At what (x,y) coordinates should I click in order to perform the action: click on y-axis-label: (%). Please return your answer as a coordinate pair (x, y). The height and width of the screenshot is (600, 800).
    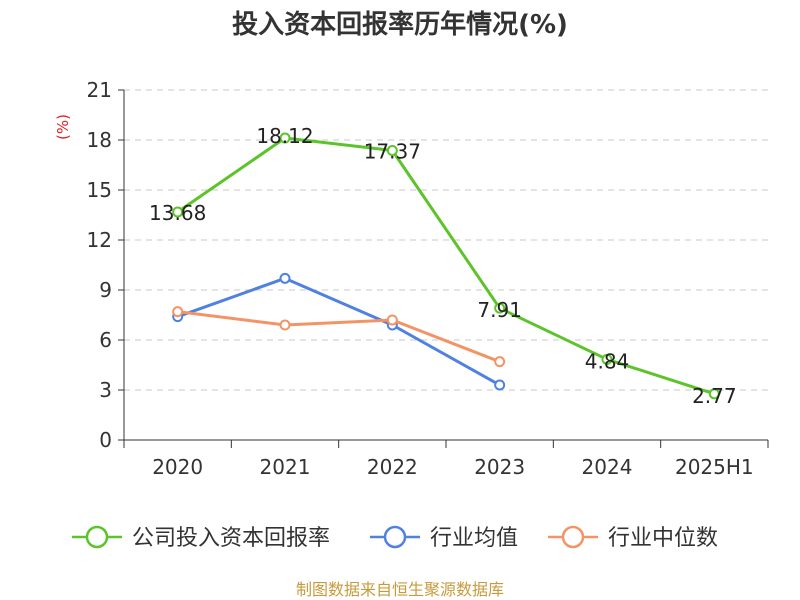
    Looking at the image, I should click on (63, 127).